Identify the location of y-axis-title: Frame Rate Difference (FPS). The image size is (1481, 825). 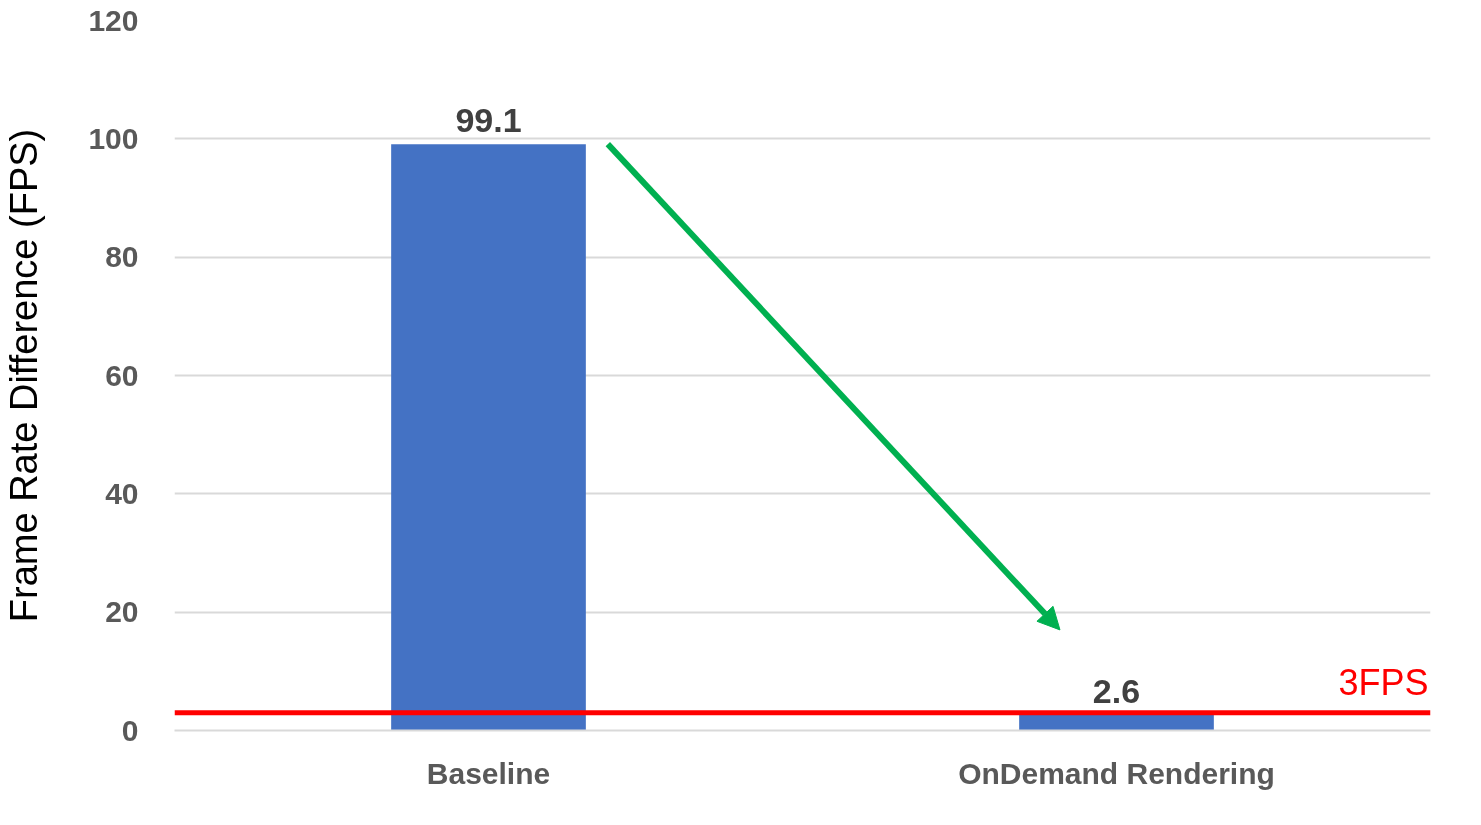
(24, 375).